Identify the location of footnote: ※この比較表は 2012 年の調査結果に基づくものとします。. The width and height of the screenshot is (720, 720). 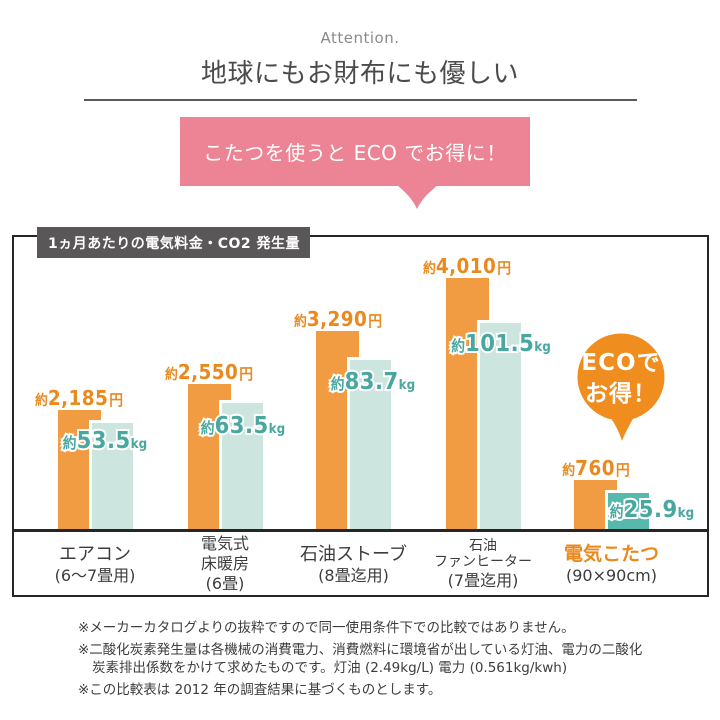
(370, 690).